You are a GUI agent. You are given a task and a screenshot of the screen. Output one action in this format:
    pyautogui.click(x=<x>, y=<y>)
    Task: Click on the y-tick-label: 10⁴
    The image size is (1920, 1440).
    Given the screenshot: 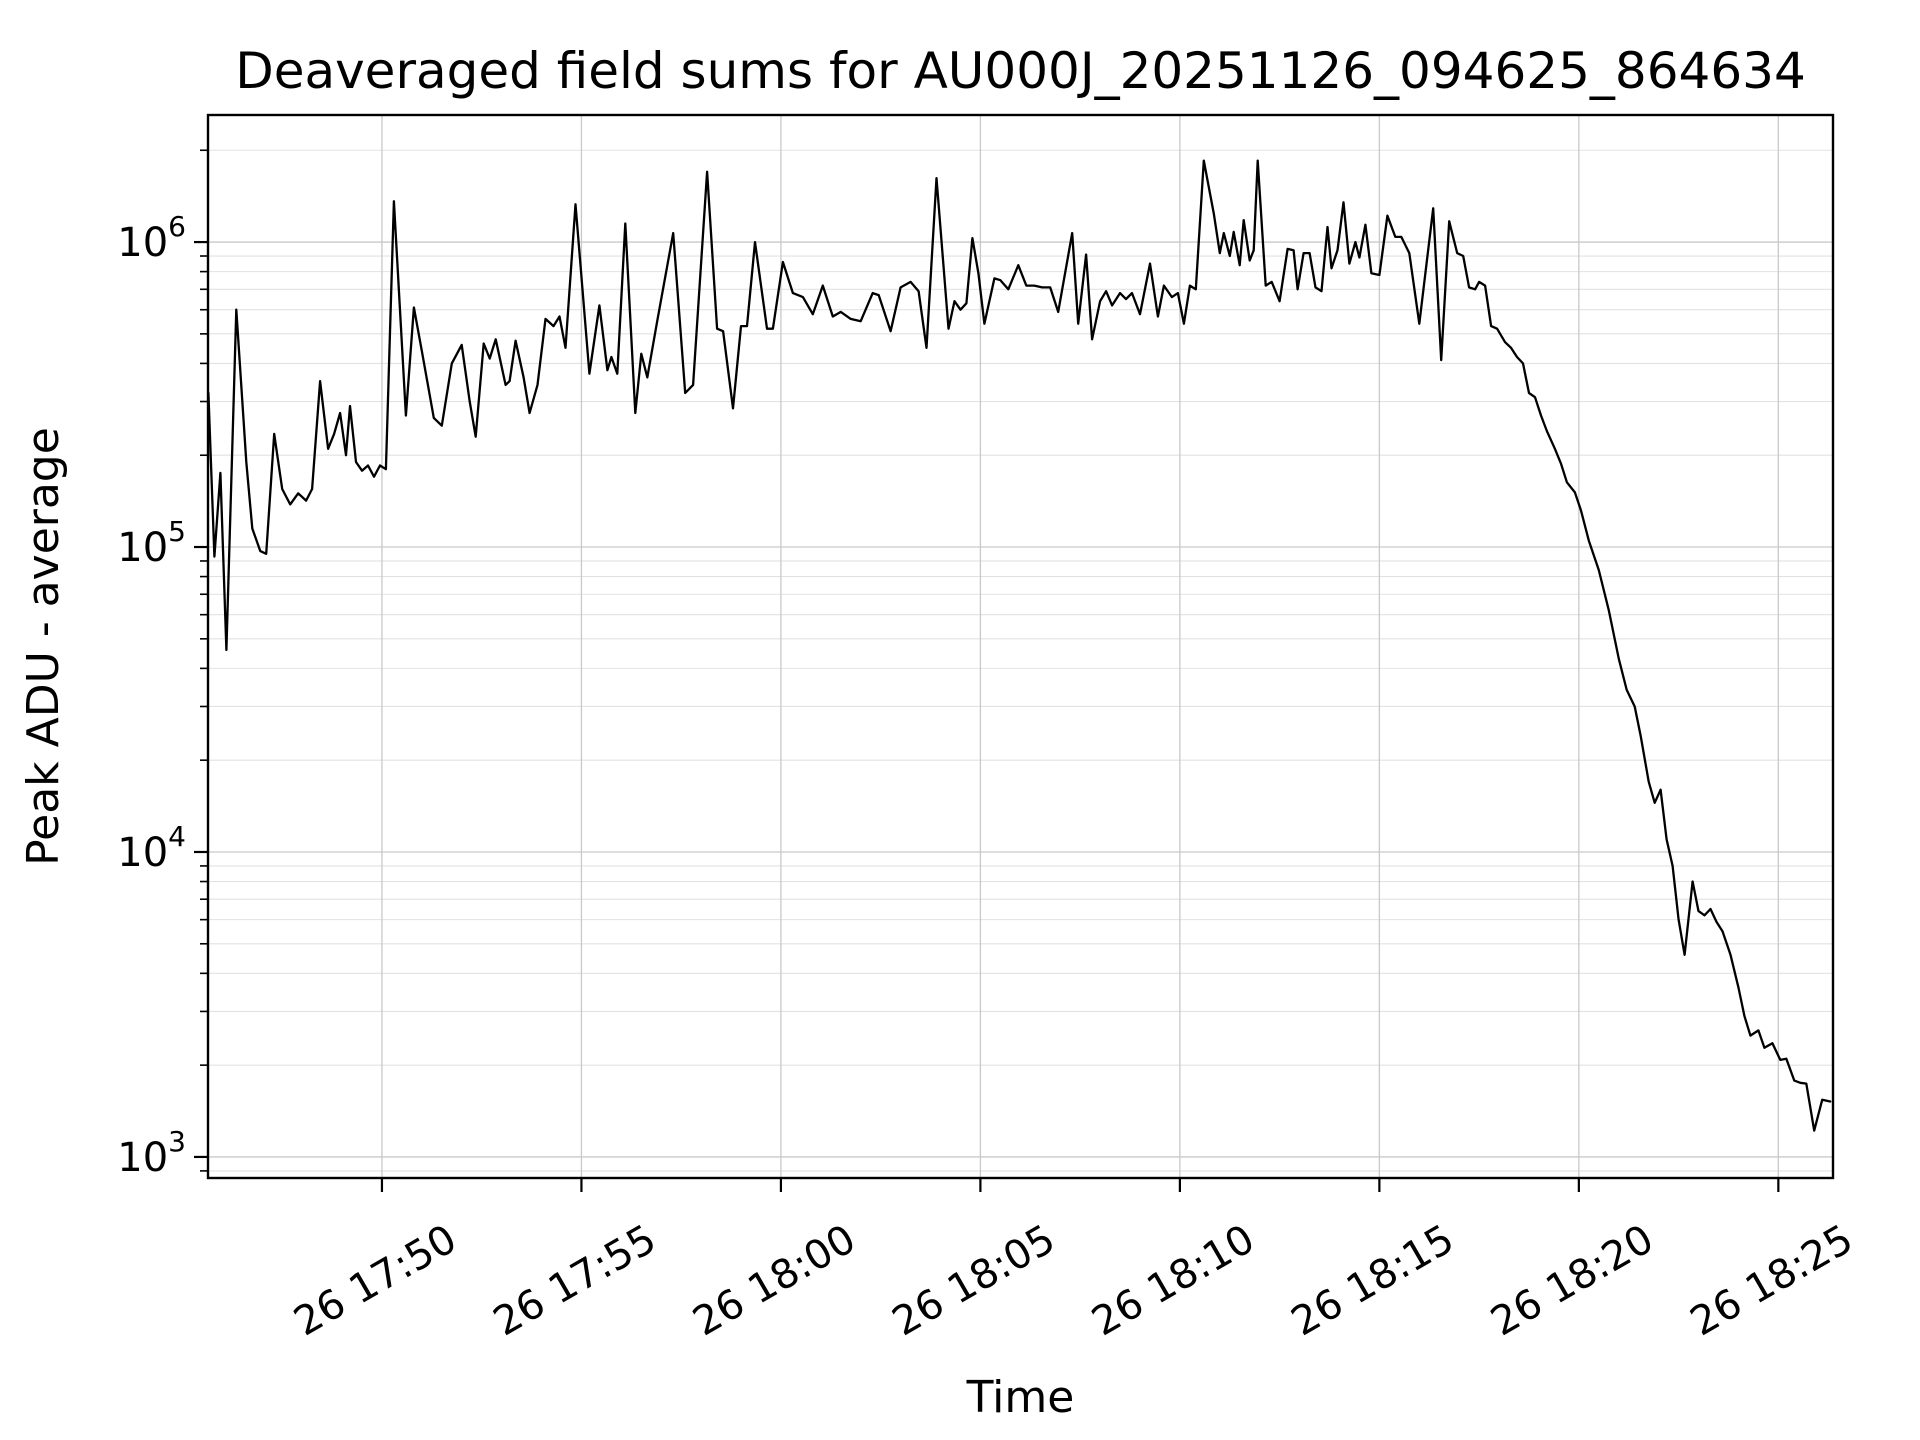 What is the action you would take?
    pyautogui.click(x=151, y=848)
    